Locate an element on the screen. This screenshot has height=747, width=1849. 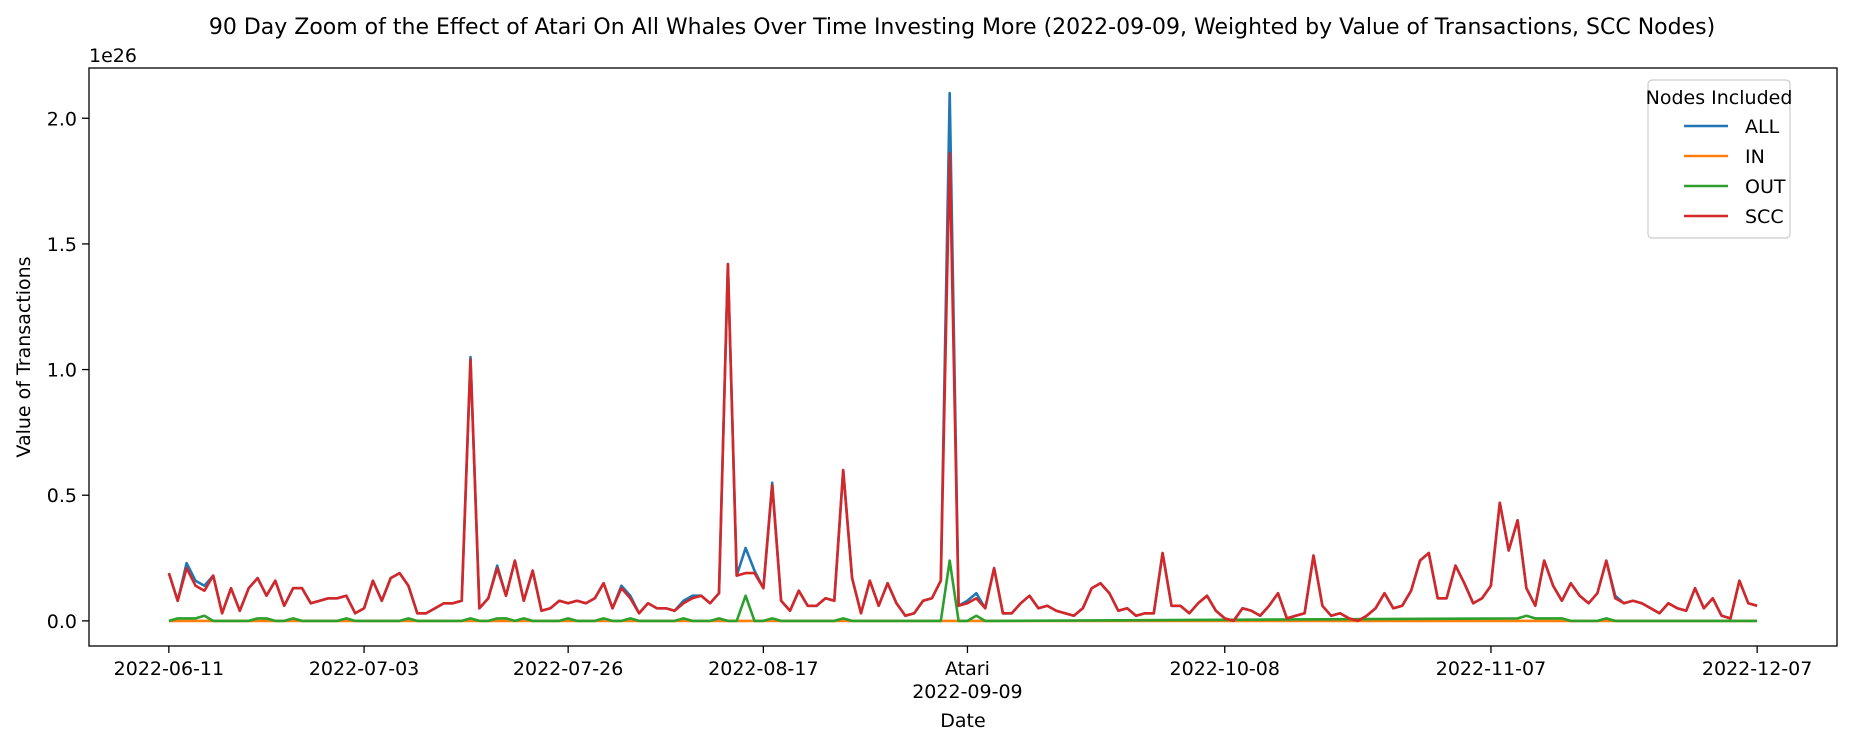
y-tick-label: 1.5 is located at coordinates (62, 245).